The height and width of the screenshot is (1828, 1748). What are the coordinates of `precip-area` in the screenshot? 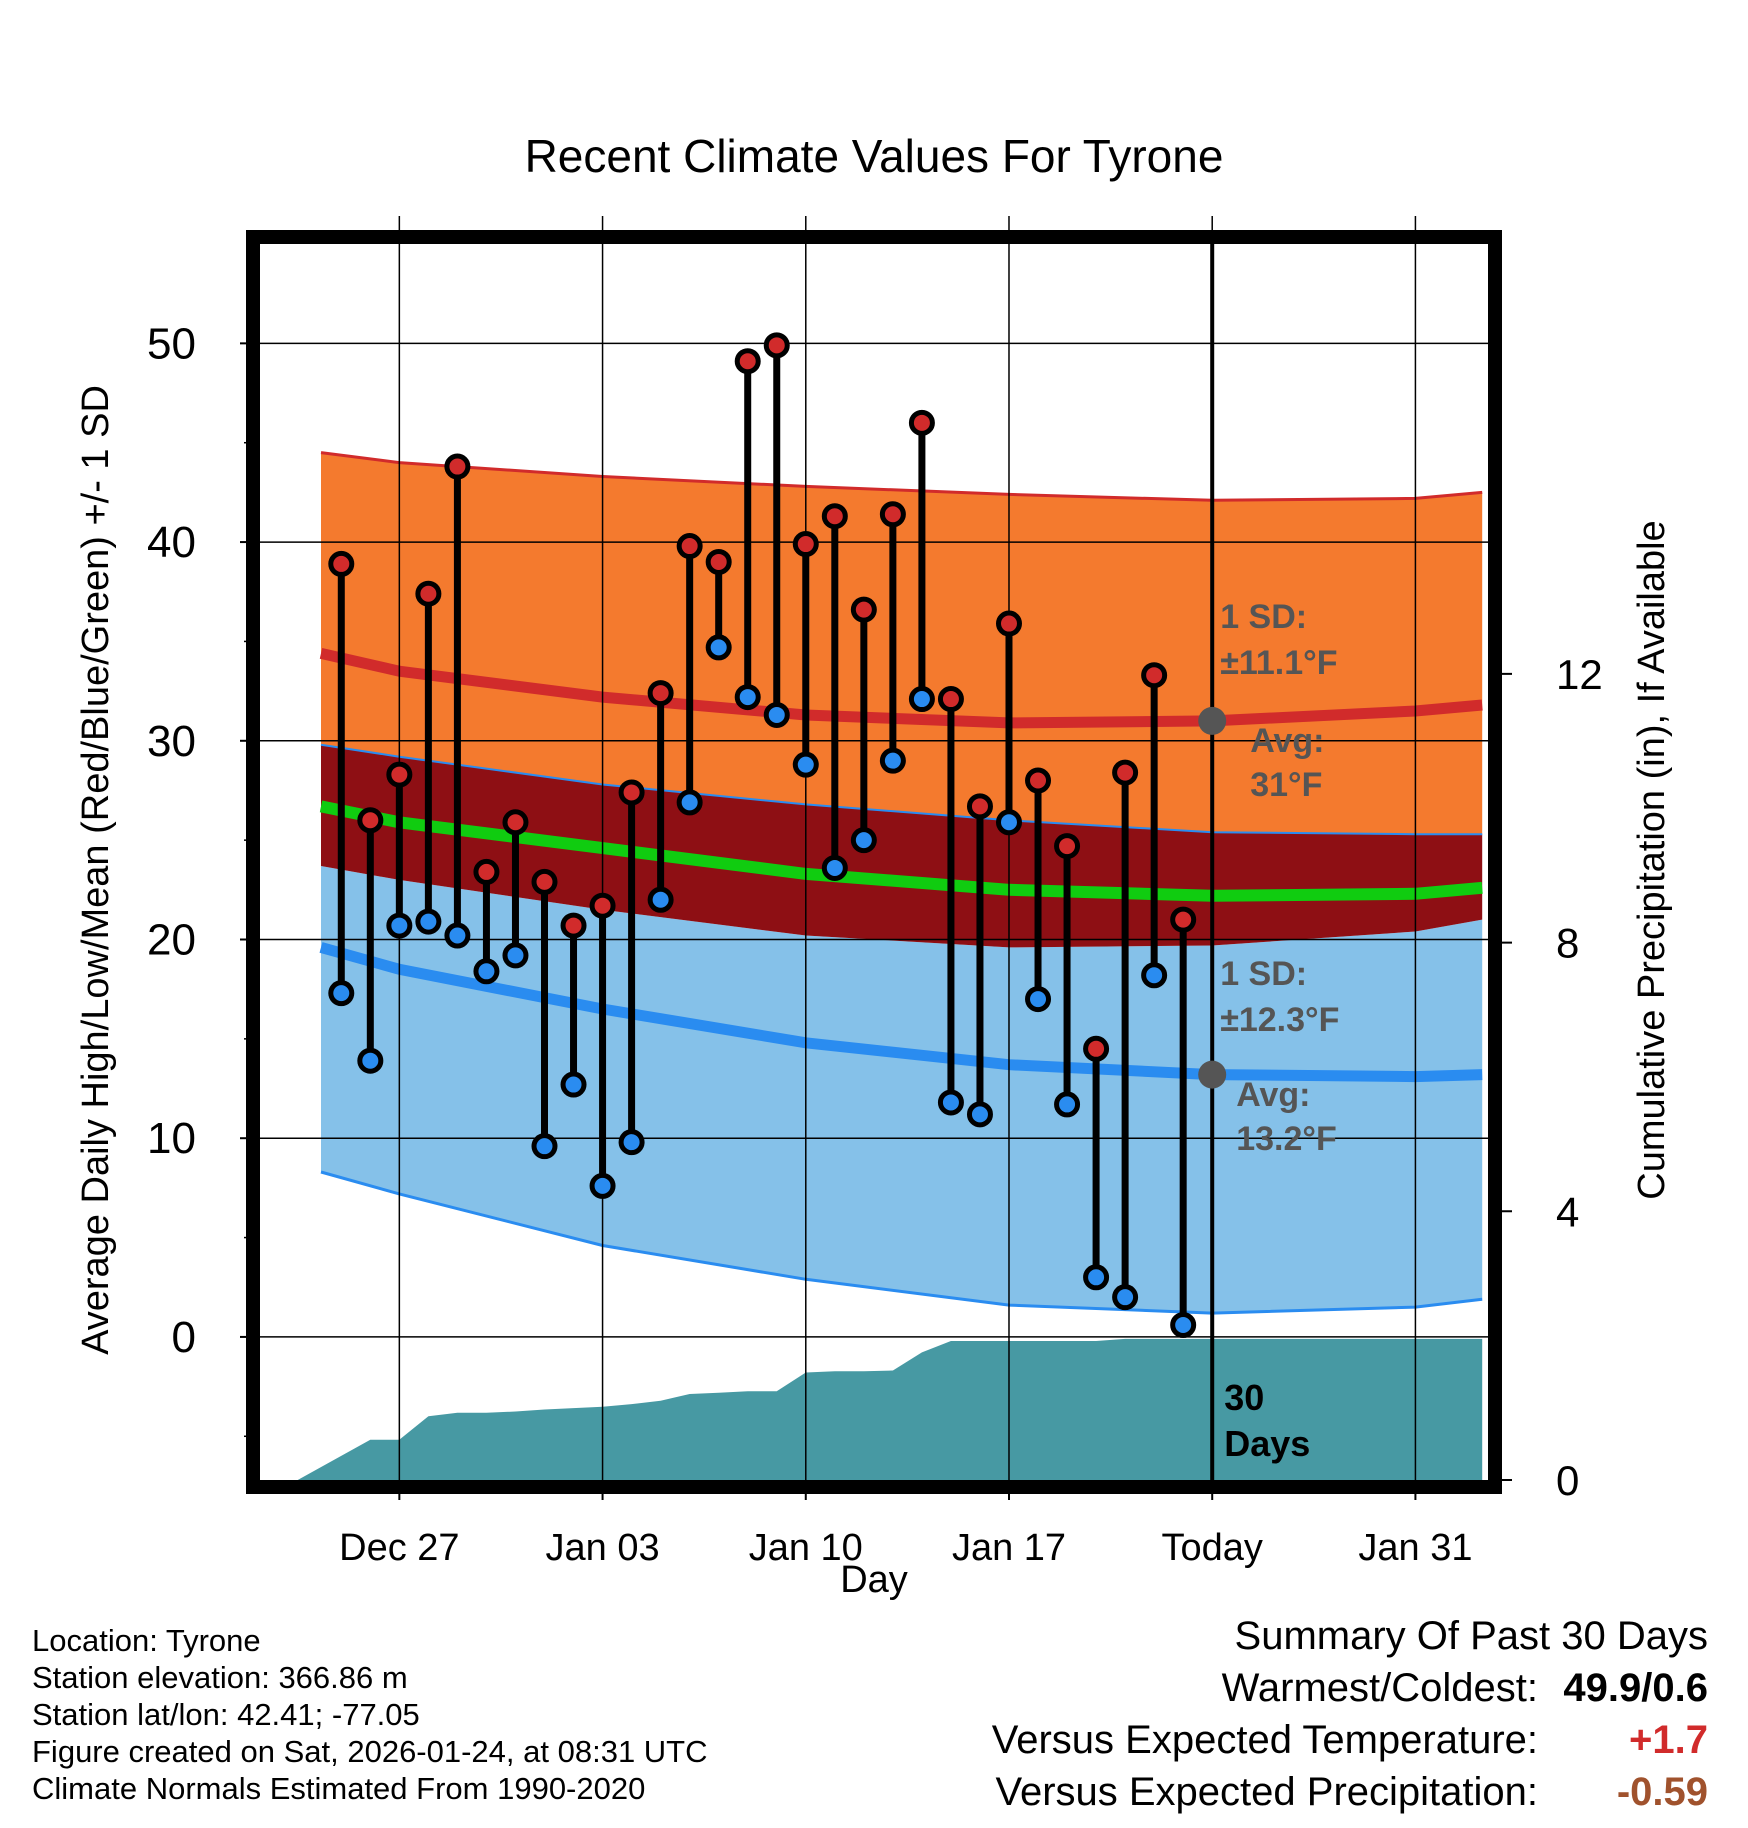 It's located at (890, 1409).